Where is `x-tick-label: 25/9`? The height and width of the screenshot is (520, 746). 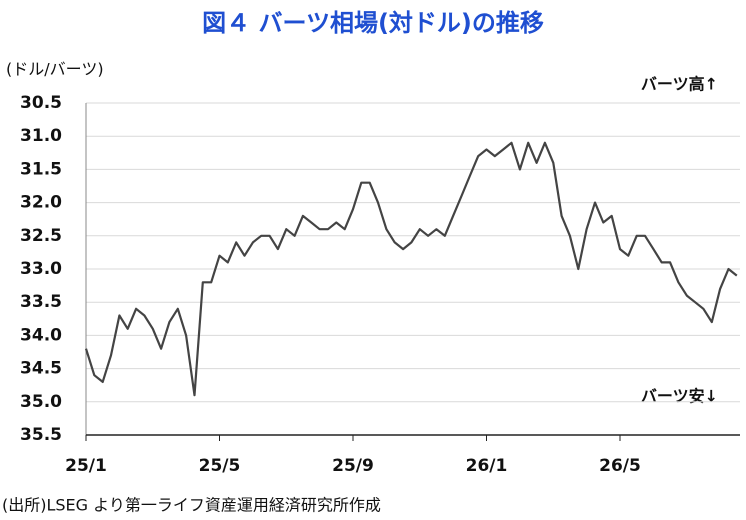 x-tick-label: 25/9 is located at coordinates (353, 466).